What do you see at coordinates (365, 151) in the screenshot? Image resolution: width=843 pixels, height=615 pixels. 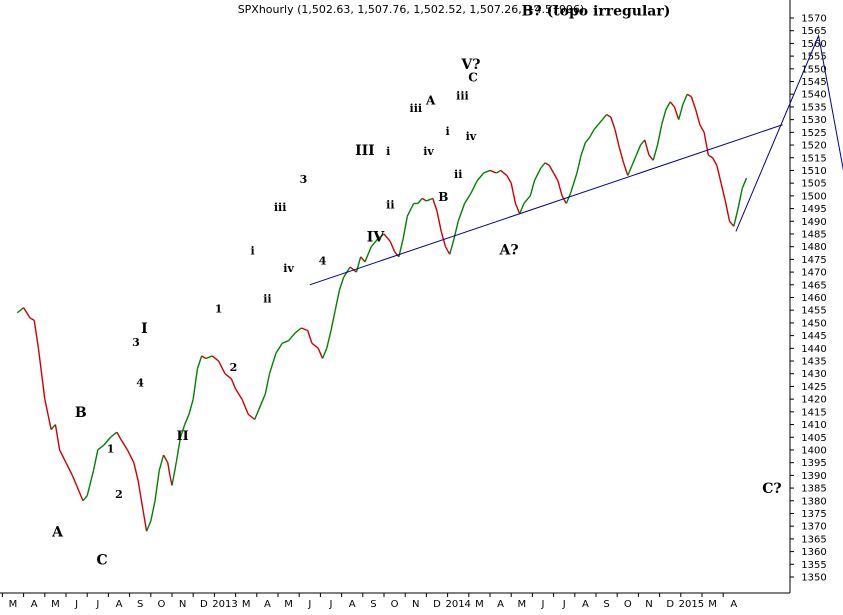 I see `wave-label: III` at bounding box center [365, 151].